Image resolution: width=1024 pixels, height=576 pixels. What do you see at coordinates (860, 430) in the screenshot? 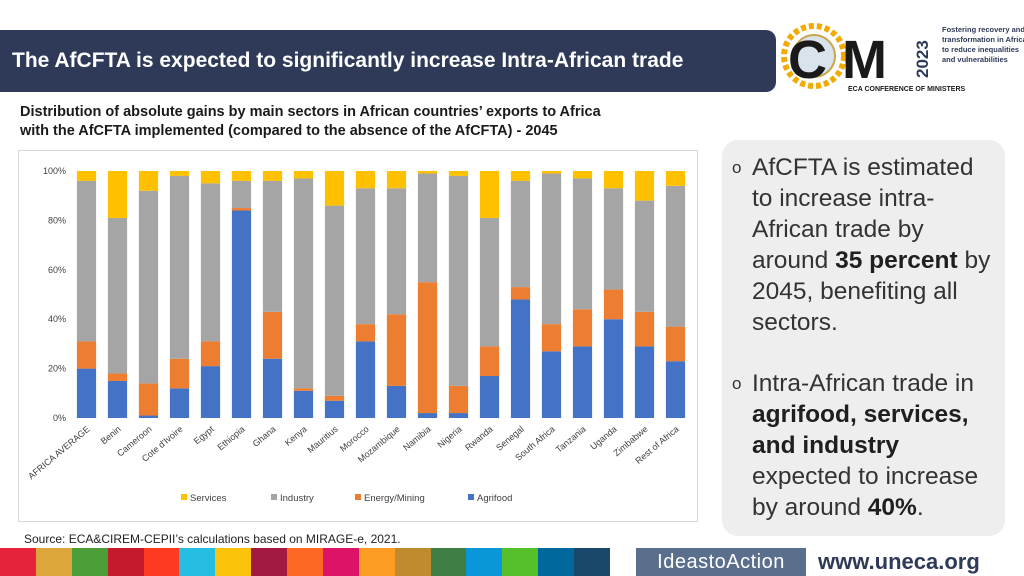
I see `finding-highlight-2: agrifood, services, and industry` at bounding box center [860, 430].